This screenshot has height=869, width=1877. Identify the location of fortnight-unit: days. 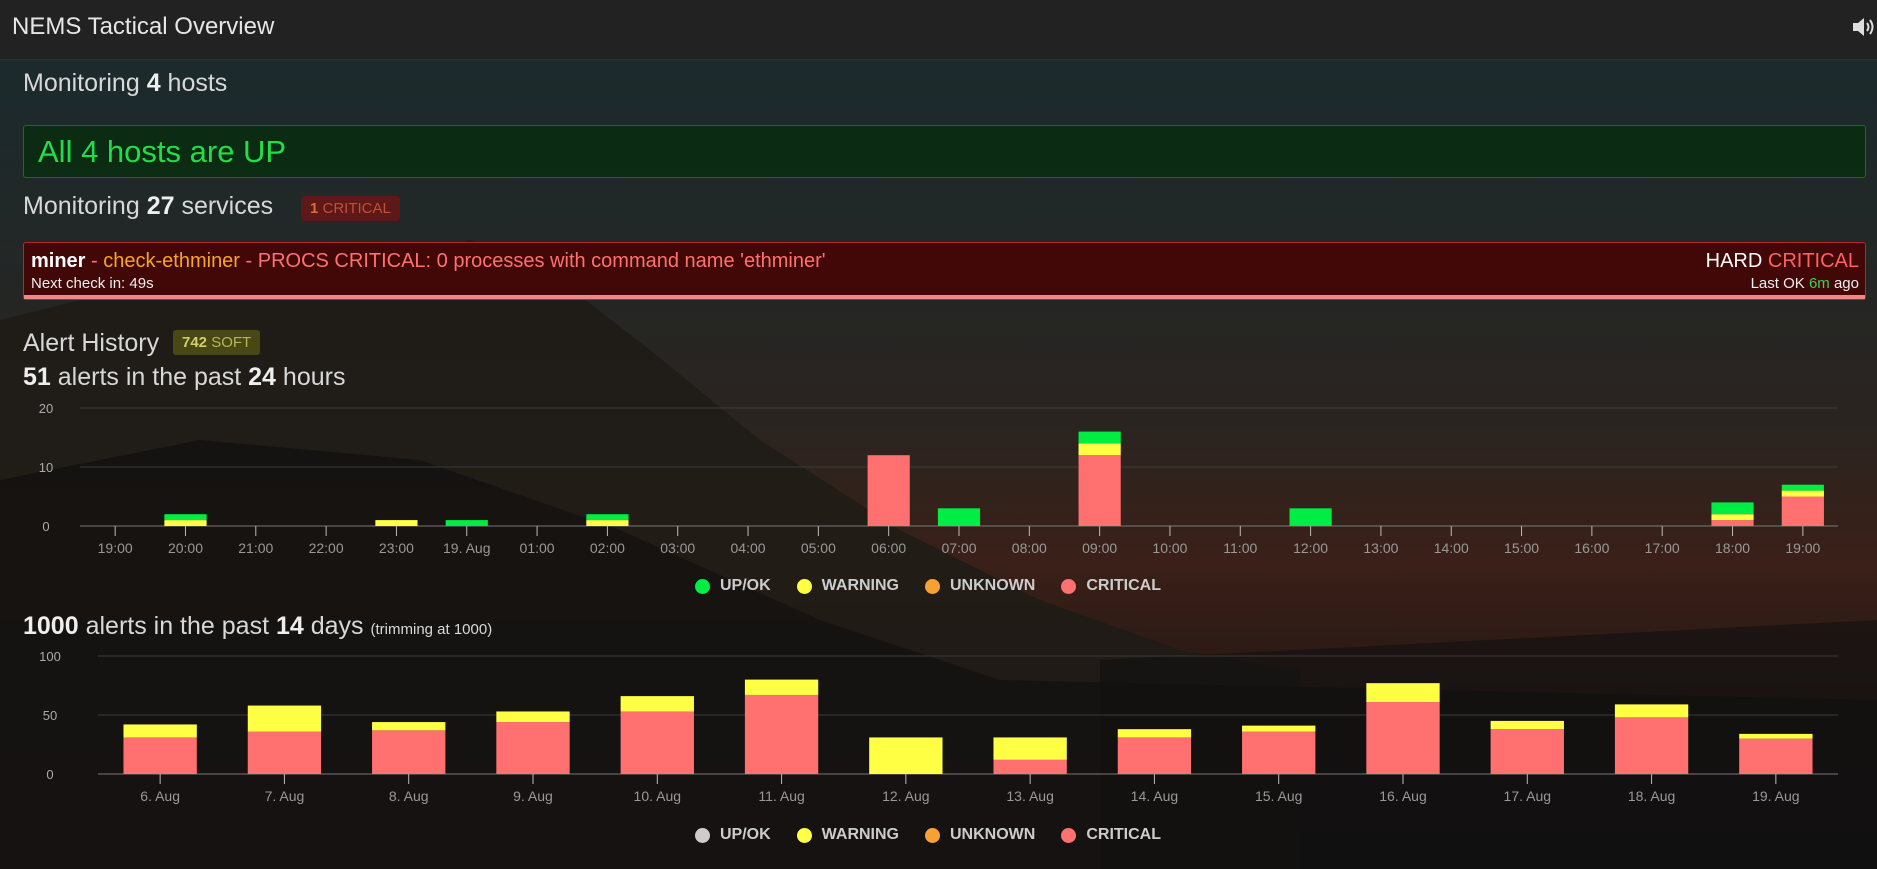
(337, 626).